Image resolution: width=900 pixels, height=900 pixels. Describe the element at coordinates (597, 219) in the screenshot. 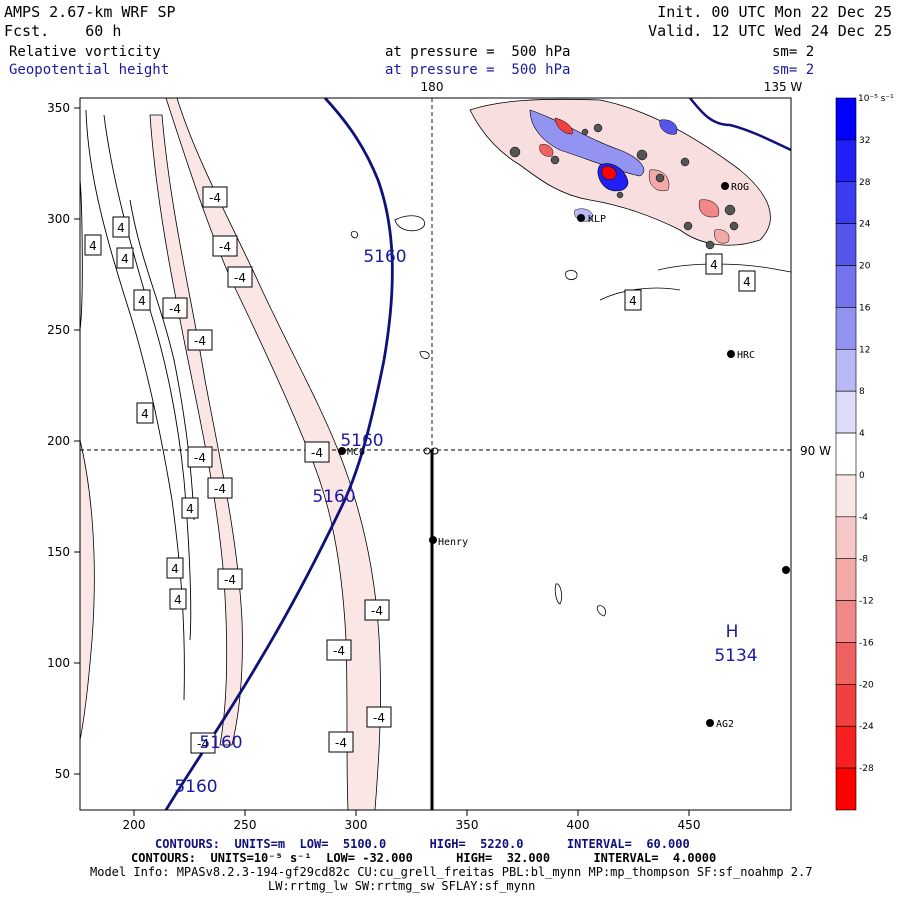

I see `station-label-klp: KLP` at that location.